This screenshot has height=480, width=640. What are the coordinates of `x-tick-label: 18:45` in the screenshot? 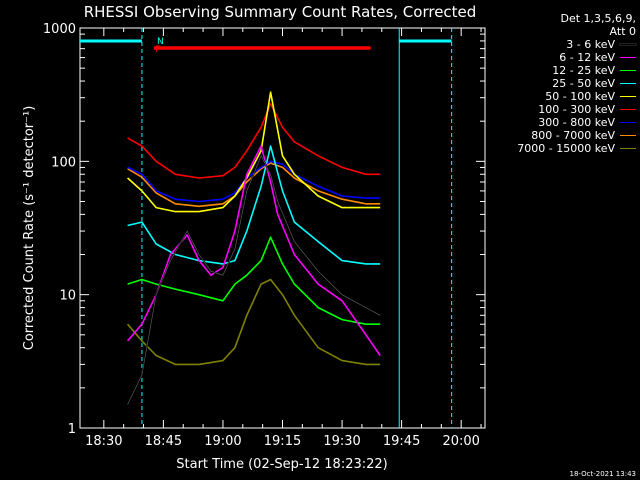 It's located at (163, 441).